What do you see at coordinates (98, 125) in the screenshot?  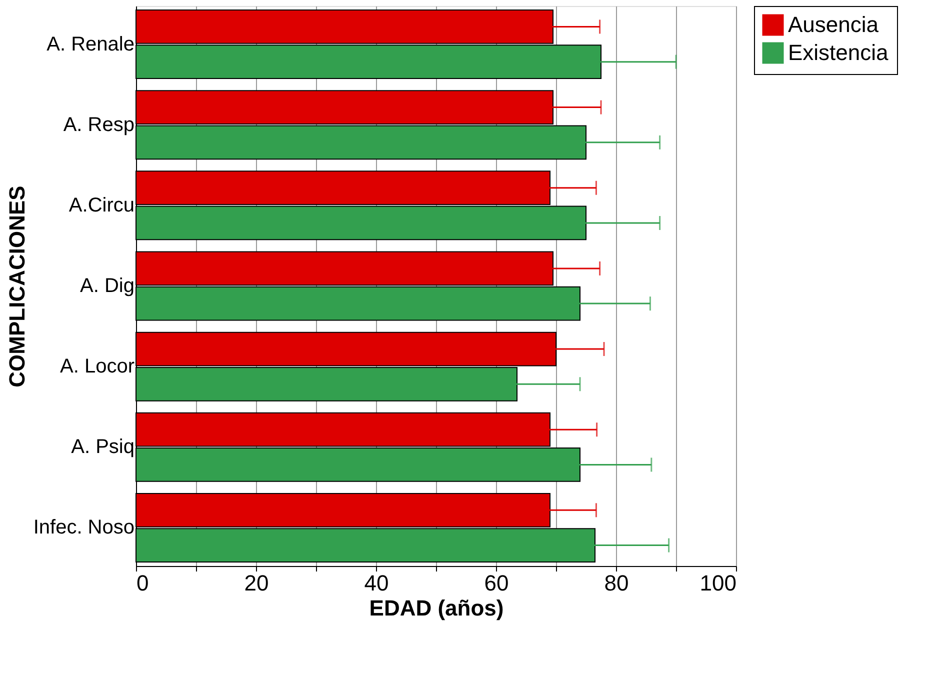 I see `y-tick-label: A. Resp` at bounding box center [98, 125].